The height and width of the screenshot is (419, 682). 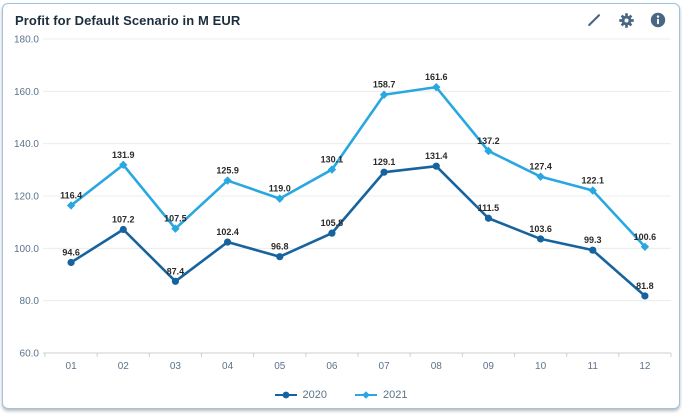 I want to click on data-label: 96.8, so click(x=280, y=247).